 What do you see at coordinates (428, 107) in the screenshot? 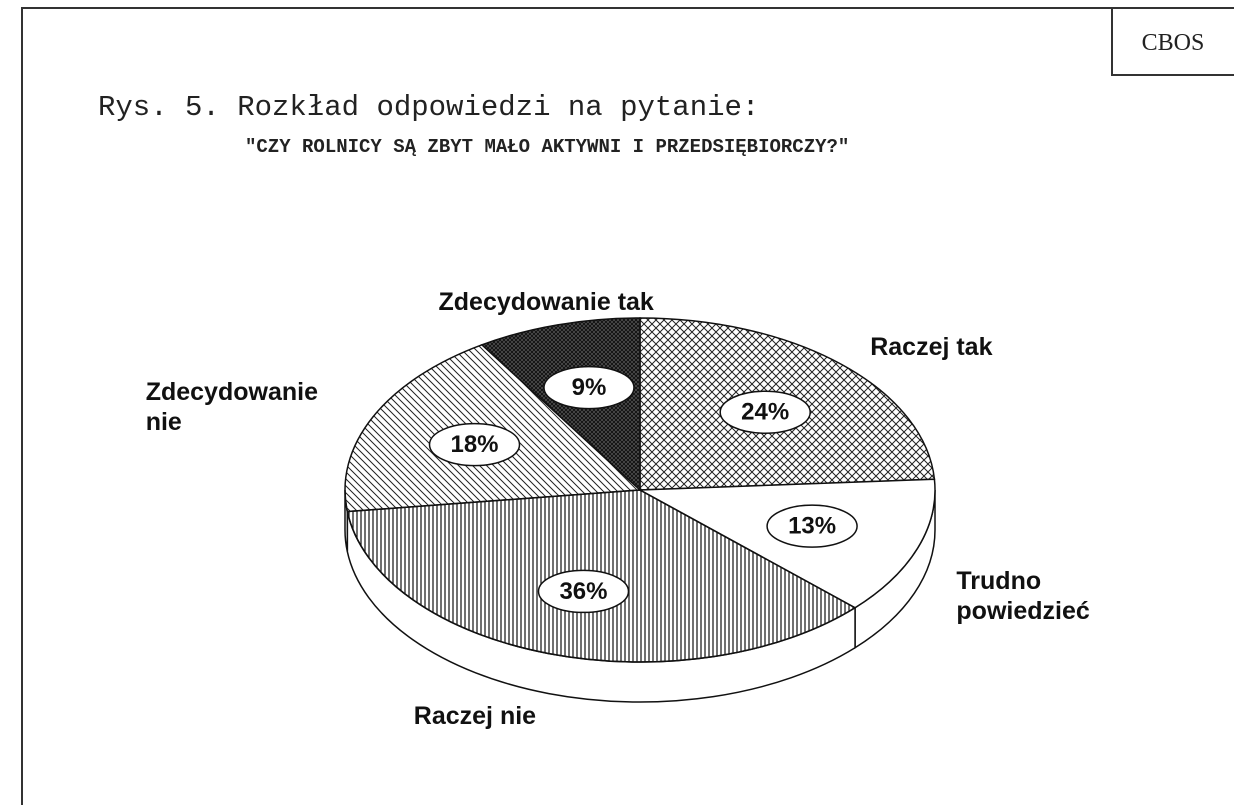
I see `chart-title: Rys. 5. Rozkład odpowiedzi na pytanie:` at bounding box center [428, 107].